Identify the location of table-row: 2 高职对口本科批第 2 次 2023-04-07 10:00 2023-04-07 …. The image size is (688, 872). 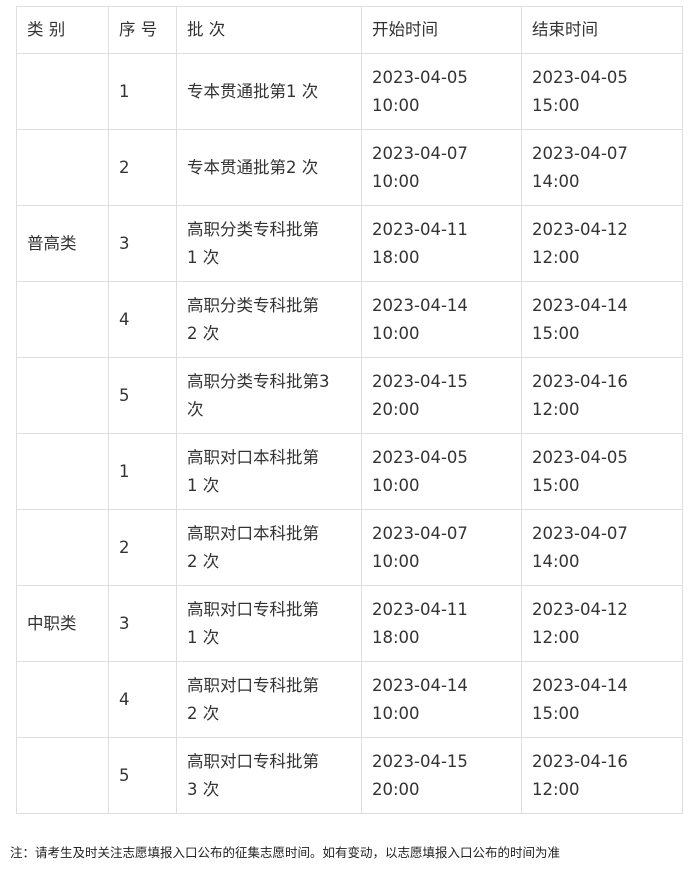
(349, 547).